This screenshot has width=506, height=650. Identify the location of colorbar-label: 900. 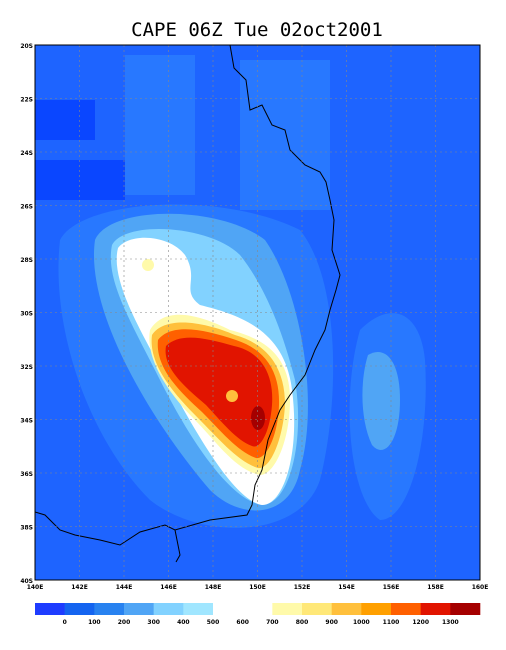
(331, 622).